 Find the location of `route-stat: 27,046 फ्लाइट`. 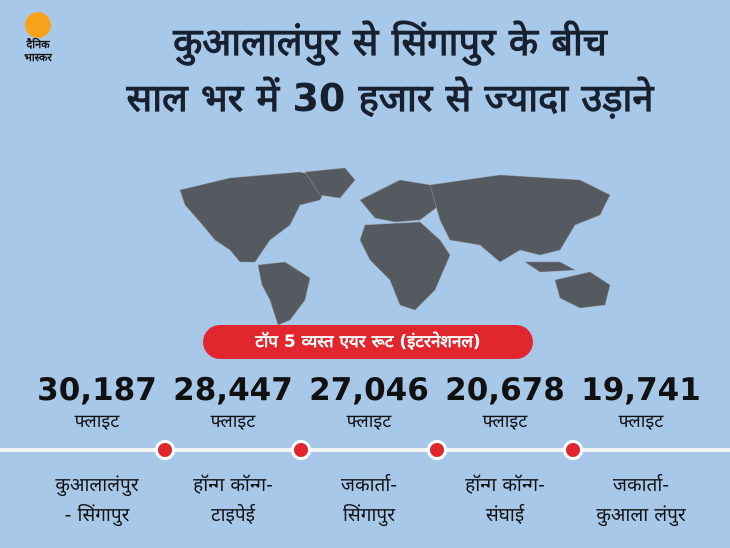

route-stat: 27,046 फ्लाइट is located at coordinates (369, 402).